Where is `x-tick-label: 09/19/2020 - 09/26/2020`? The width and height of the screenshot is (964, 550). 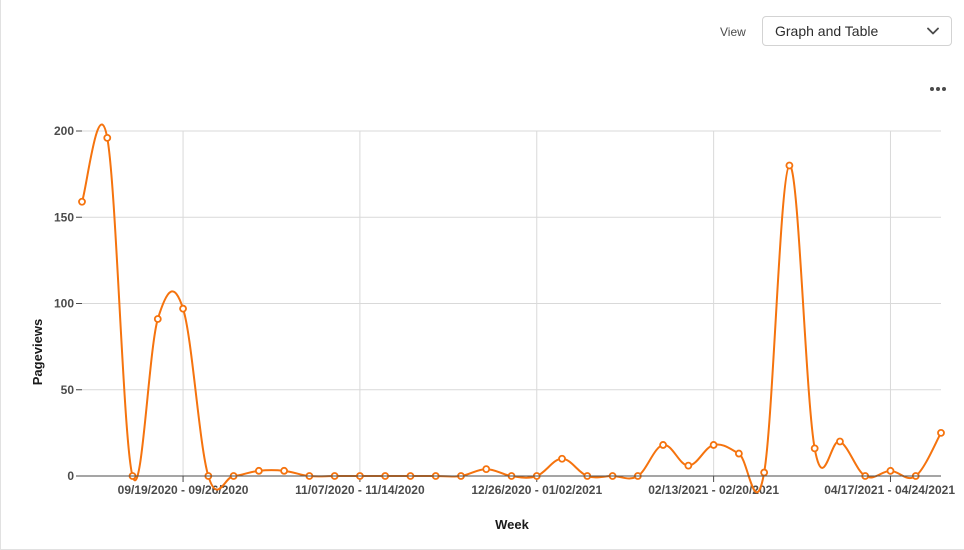 x-tick-label: 09/19/2020 - 09/26/2020 is located at coordinates (183, 490).